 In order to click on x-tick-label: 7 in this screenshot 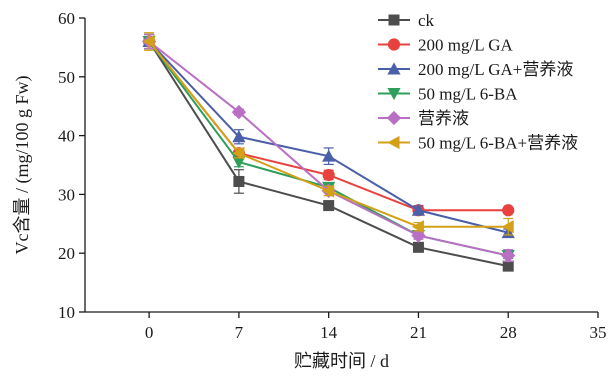, I will do `click(239, 332)`.